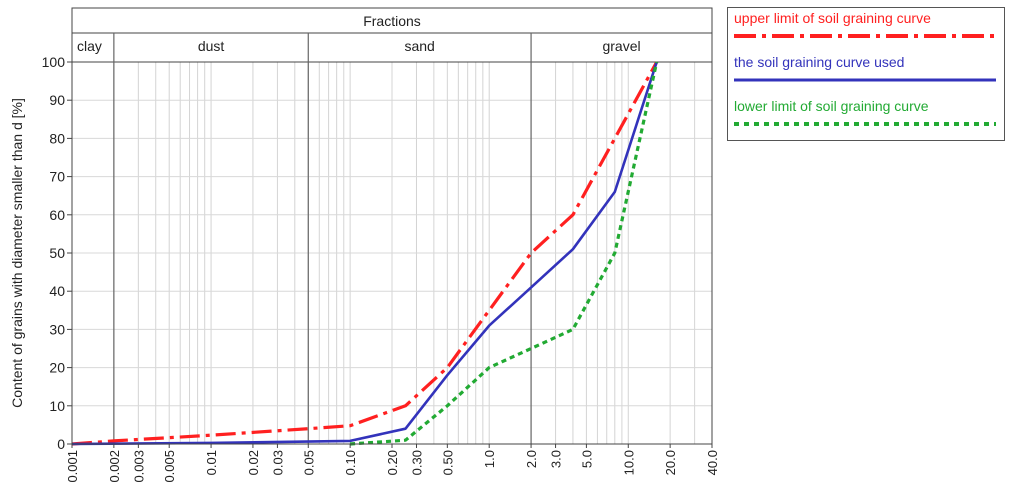  What do you see at coordinates (866, 118) in the screenshot?
I see `legend-item-lower-limit: lower limit of soil graining curve` at bounding box center [866, 118].